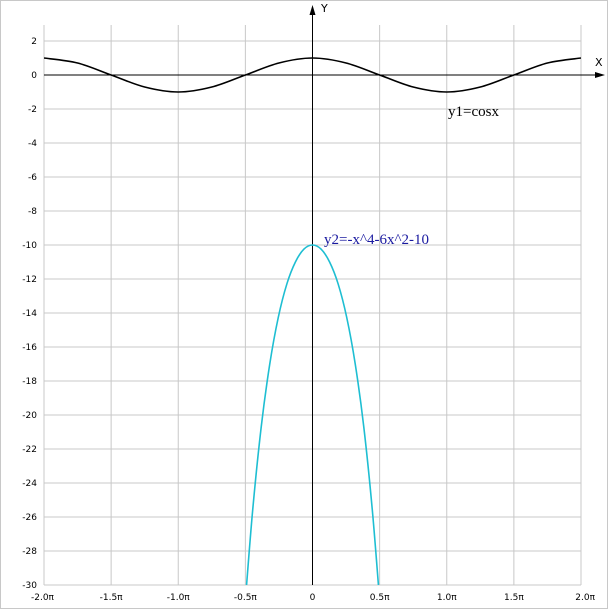  I want to click on series-labels: y1=cosx y2=-x^4-6x^2-10, so click(411, 176).